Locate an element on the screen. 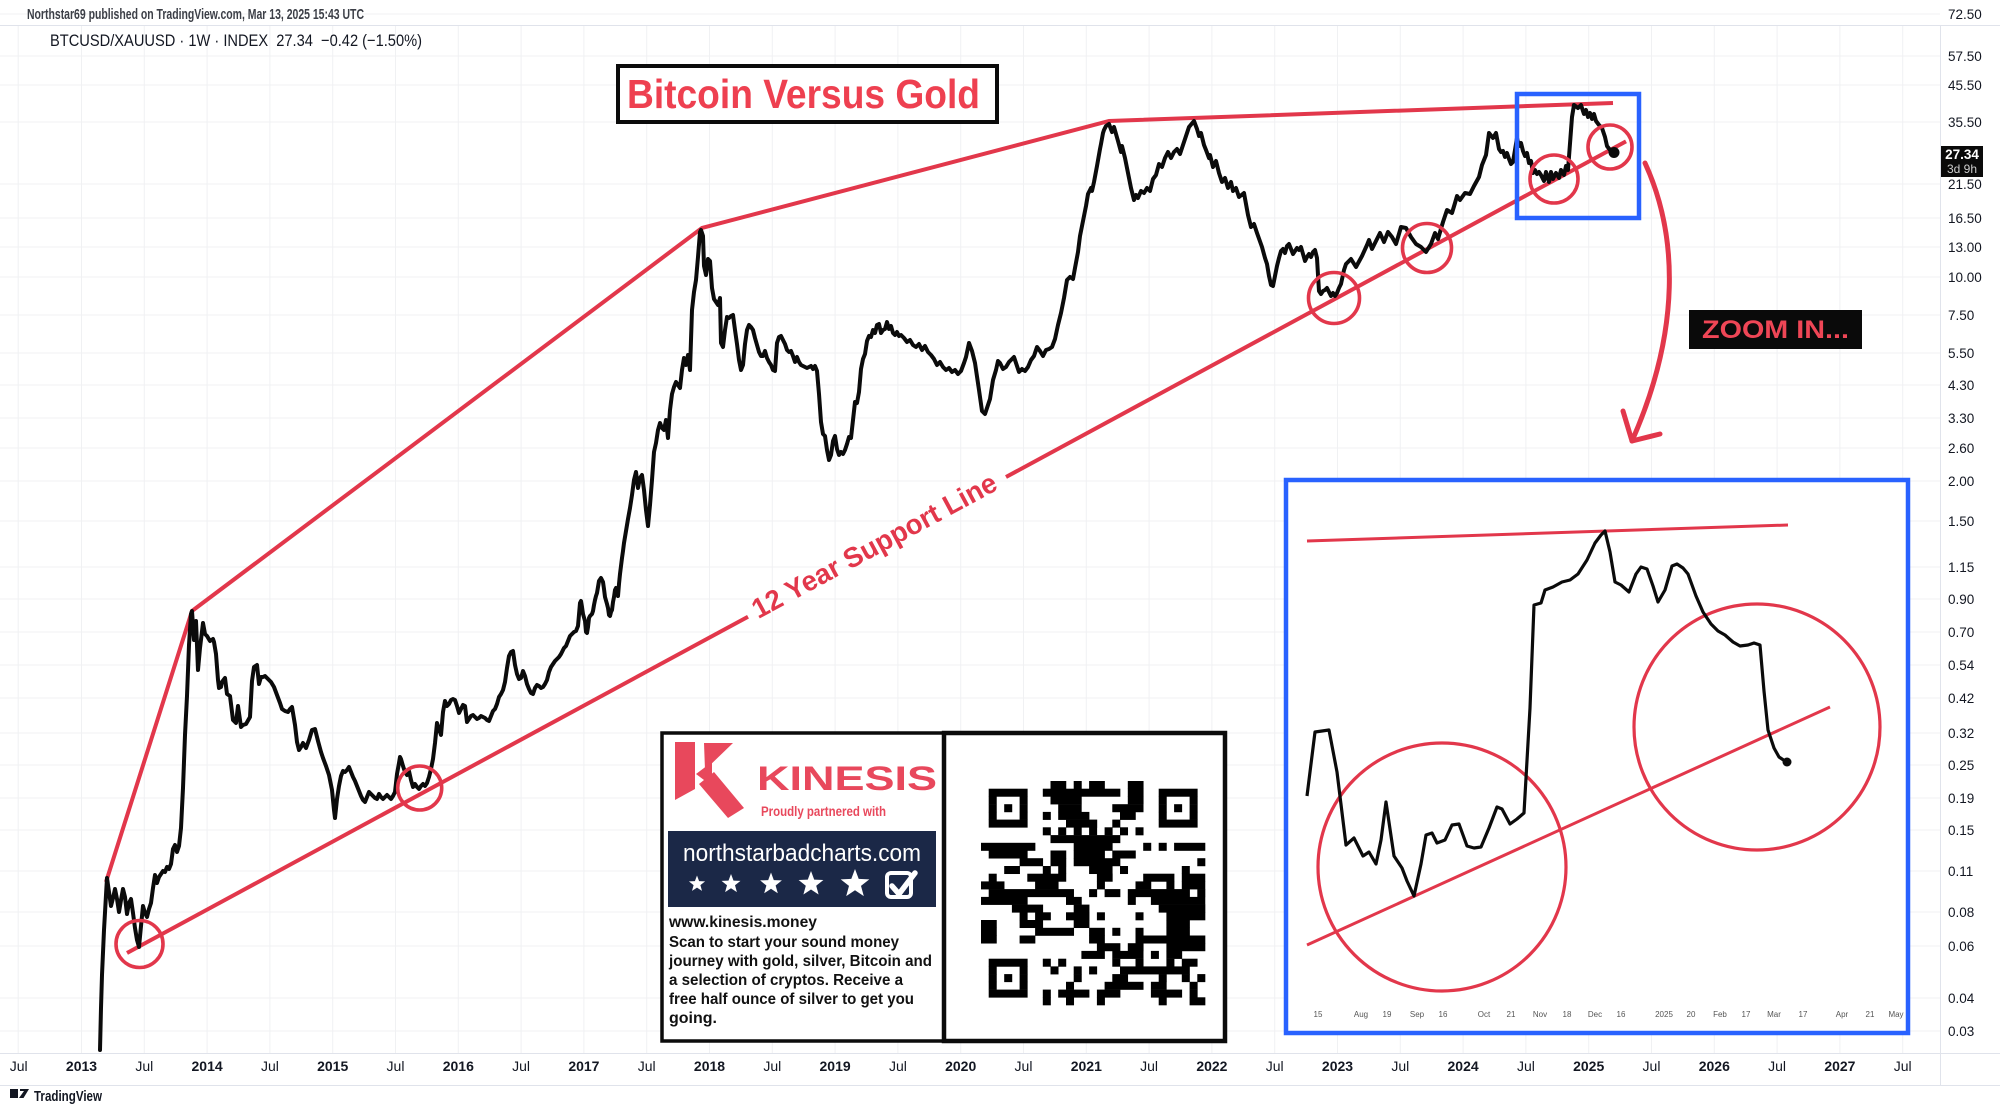 The width and height of the screenshot is (2000, 1111). svg-text: 1.15 is located at coordinates (1961, 567).